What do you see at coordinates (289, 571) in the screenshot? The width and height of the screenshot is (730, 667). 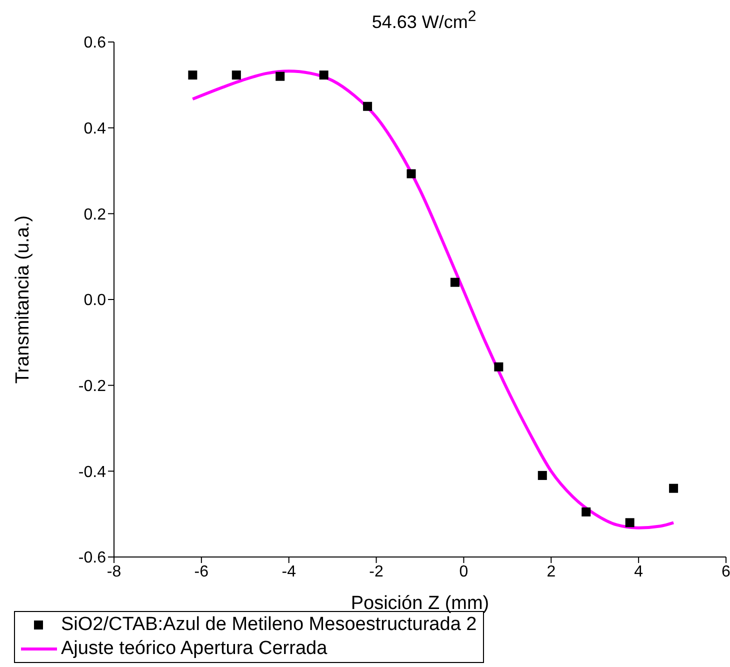 I see `x-tick-label: -4` at bounding box center [289, 571].